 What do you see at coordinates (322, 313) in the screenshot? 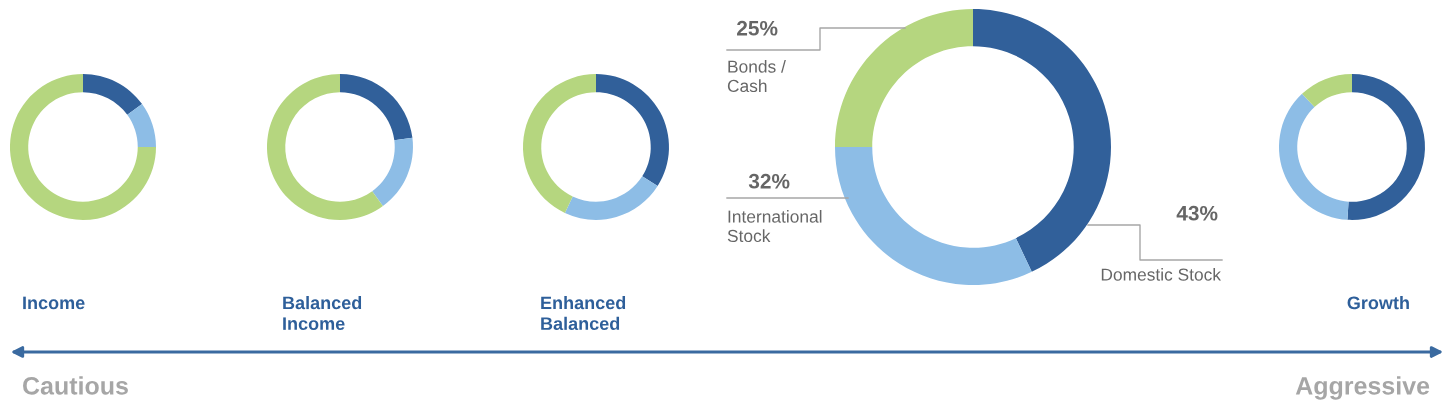
I see `text: Balanced Income` at bounding box center [322, 313].